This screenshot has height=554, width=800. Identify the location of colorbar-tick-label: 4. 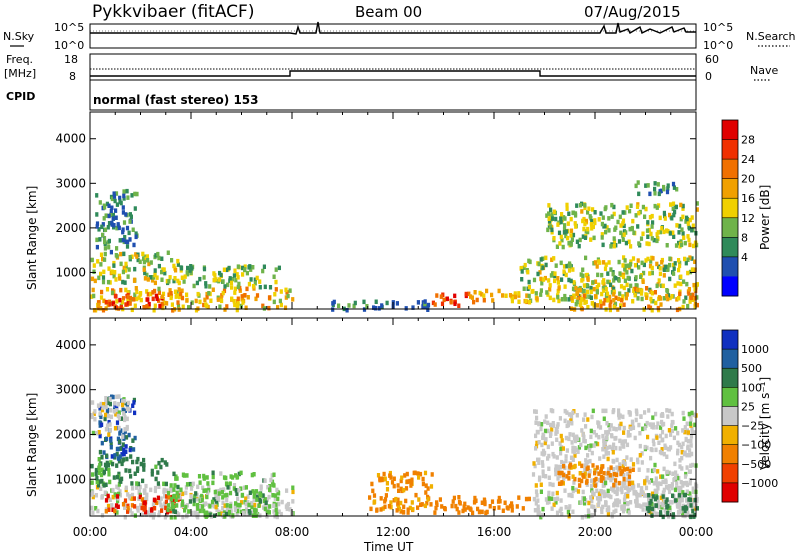
(744, 257).